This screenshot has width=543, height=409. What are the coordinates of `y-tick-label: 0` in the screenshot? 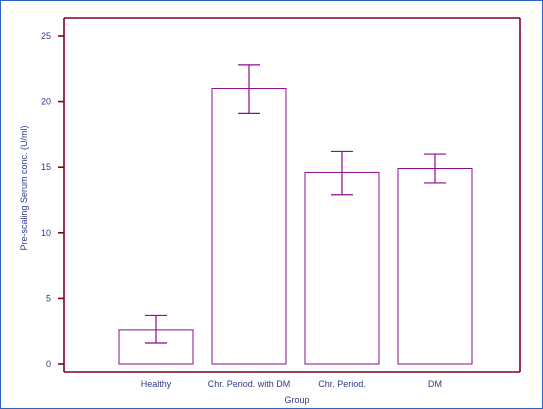 It's located at (48, 364).